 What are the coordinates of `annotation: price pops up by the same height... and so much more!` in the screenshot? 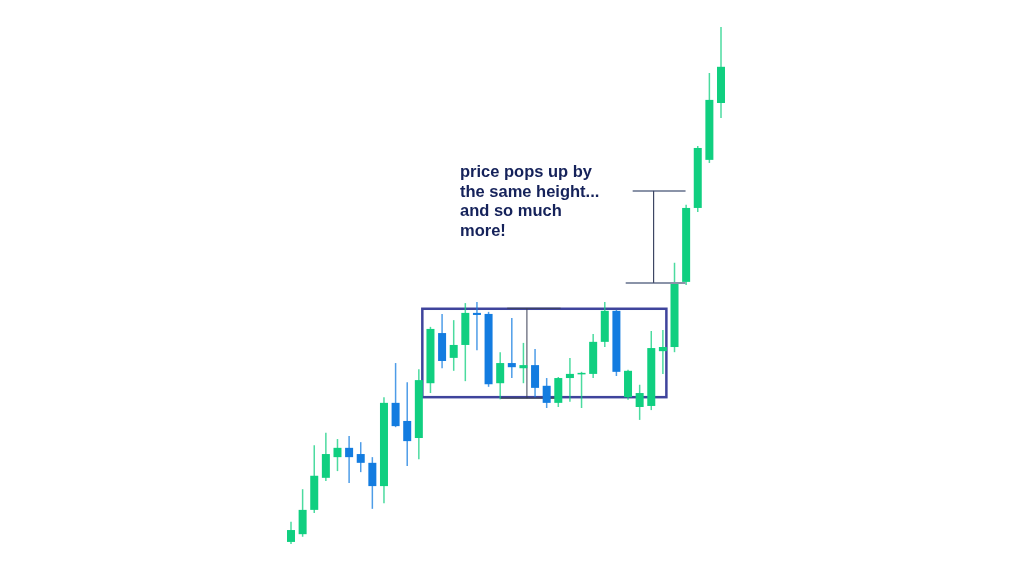 It's located at (530, 200).